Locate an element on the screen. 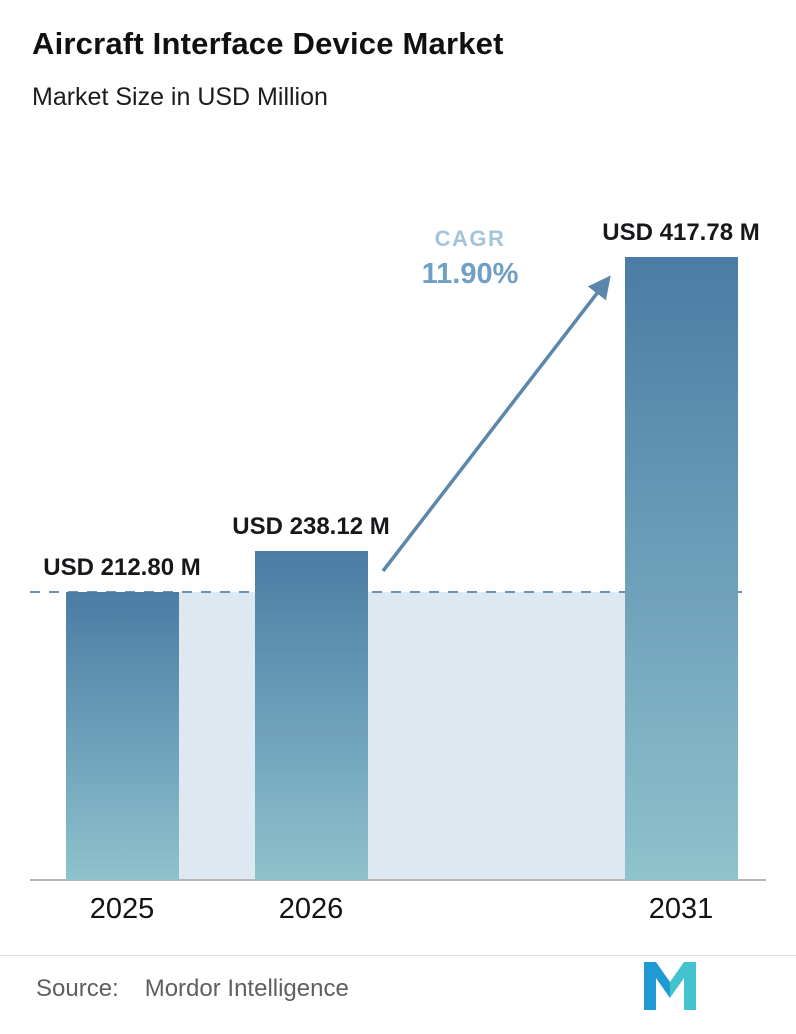 Image resolution: width=796 pixels, height=1034 pixels. x-tick-2026: 2026 is located at coordinates (311, 909).